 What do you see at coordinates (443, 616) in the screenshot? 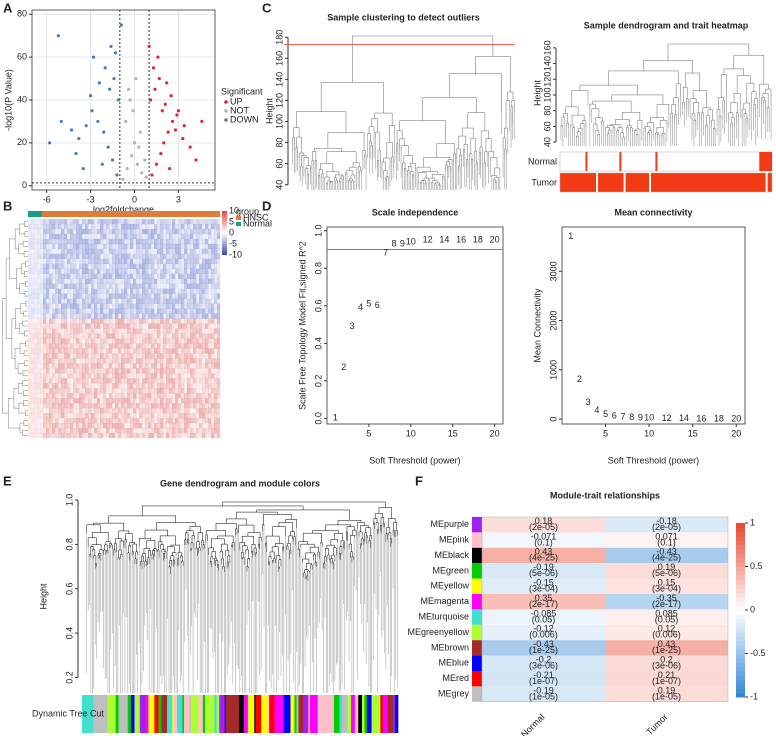
I see `module-label: MEturquoise` at bounding box center [443, 616].